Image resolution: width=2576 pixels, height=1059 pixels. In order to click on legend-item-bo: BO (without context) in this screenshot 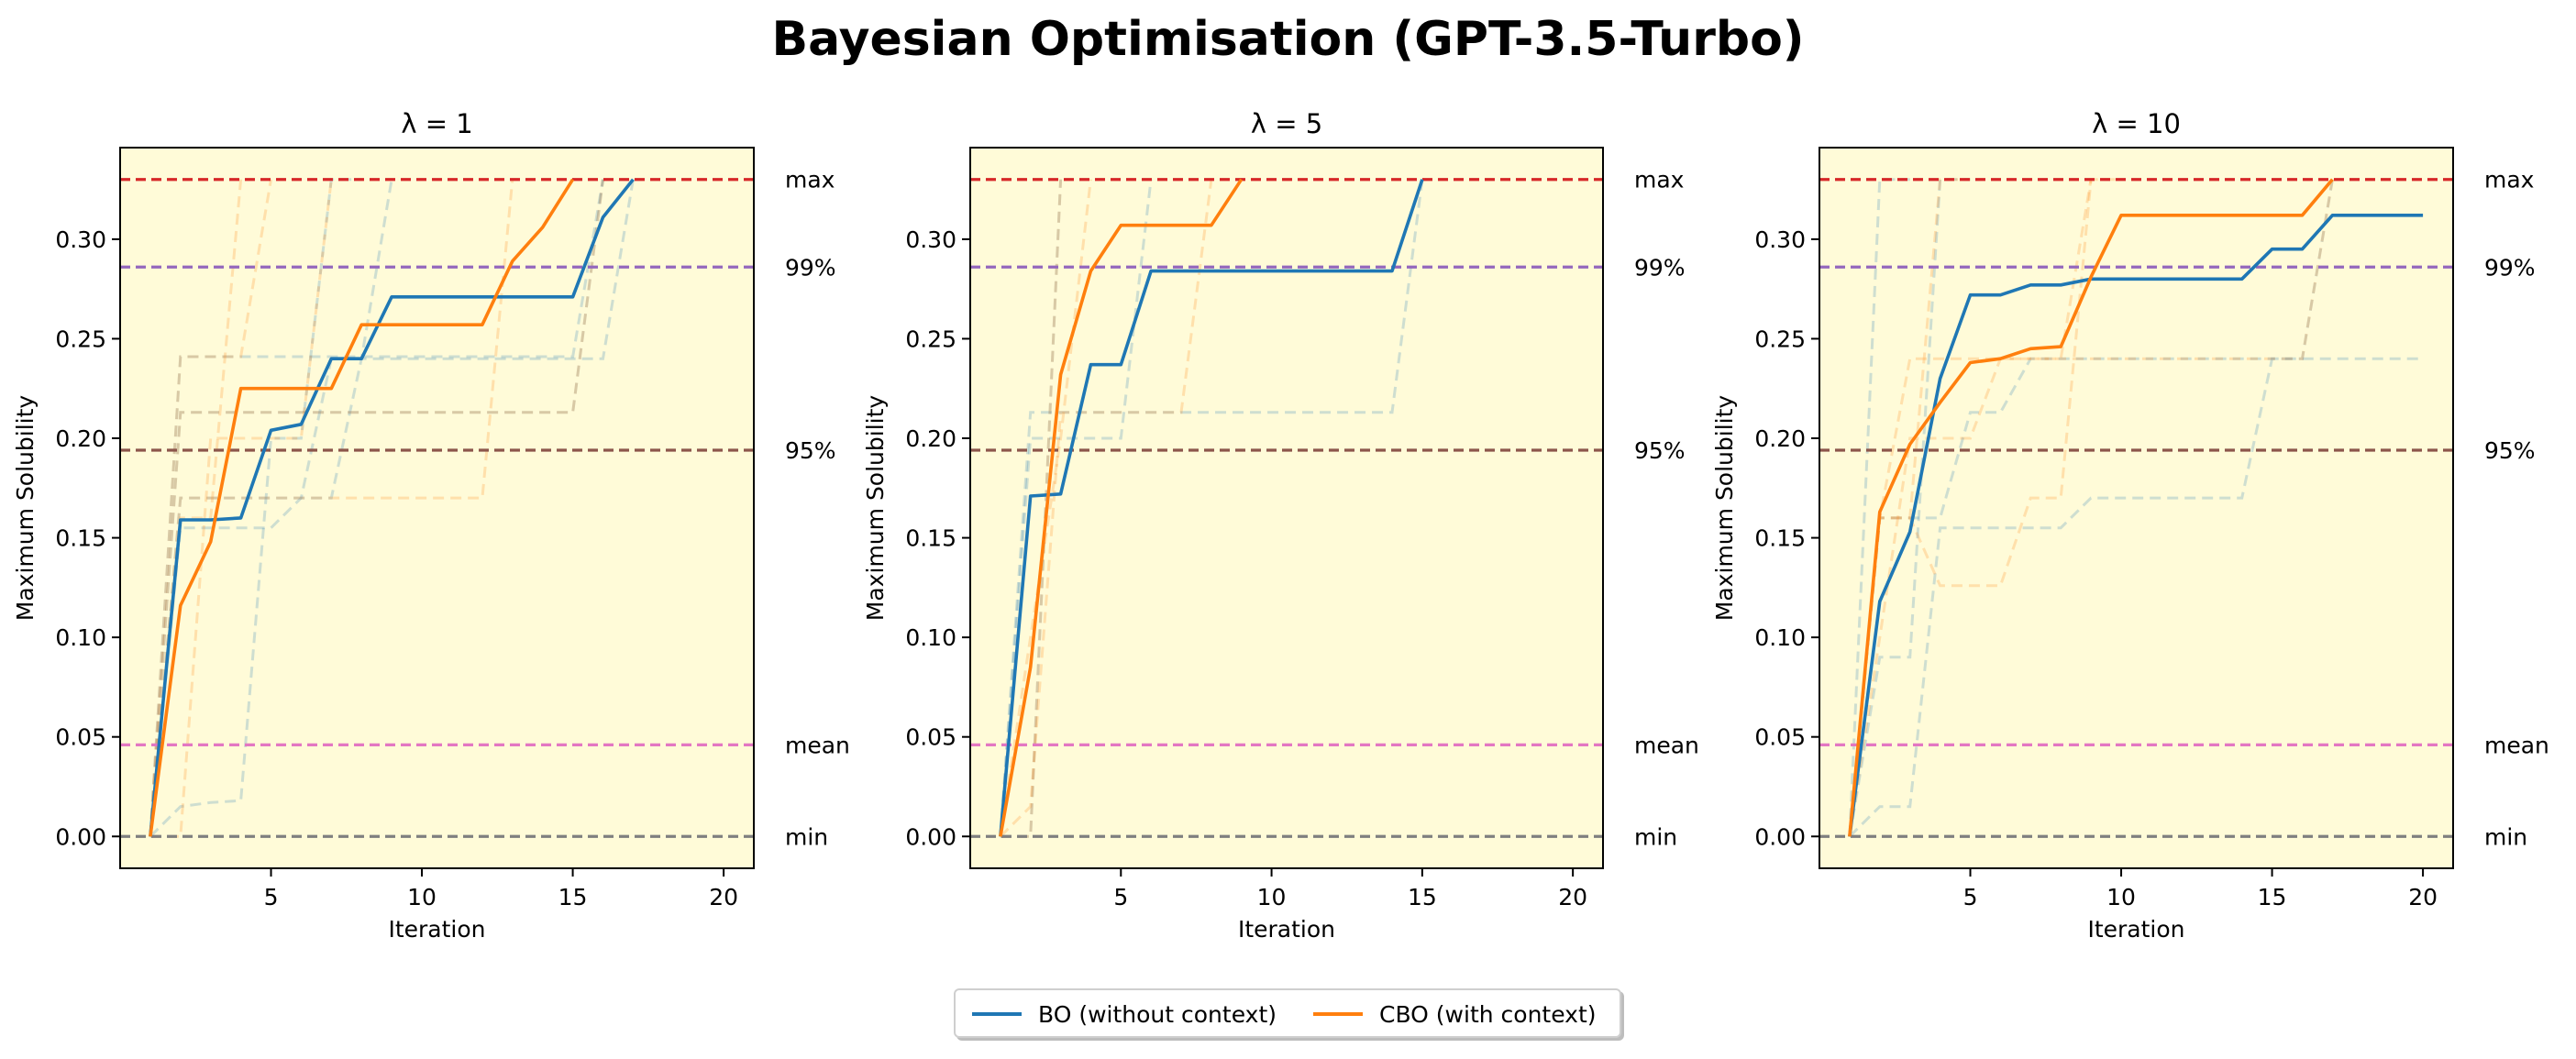, I will do `click(1124, 1014)`.